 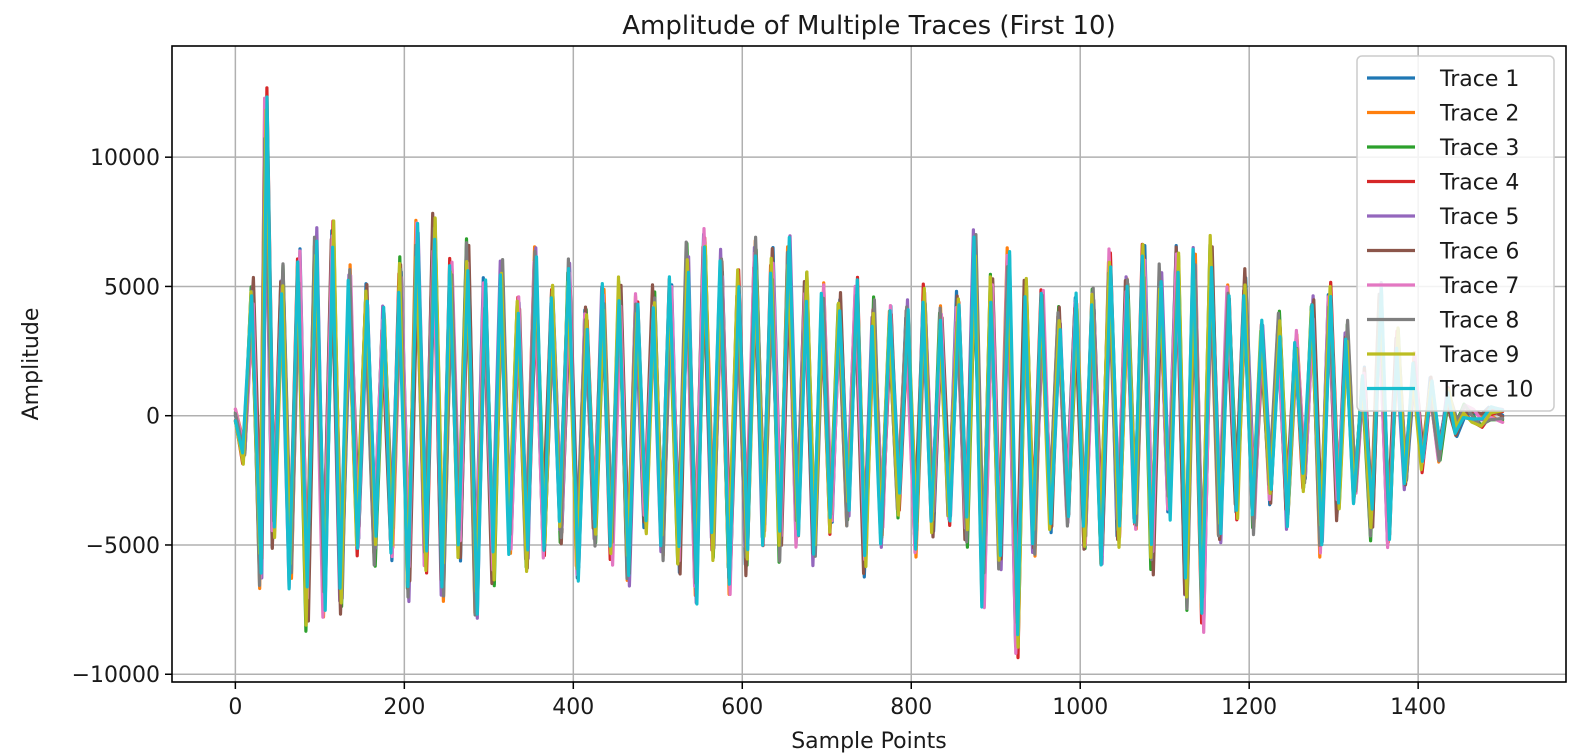 I want to click on legend-entry-label: Trace 4, so click(x=1479, y=183).